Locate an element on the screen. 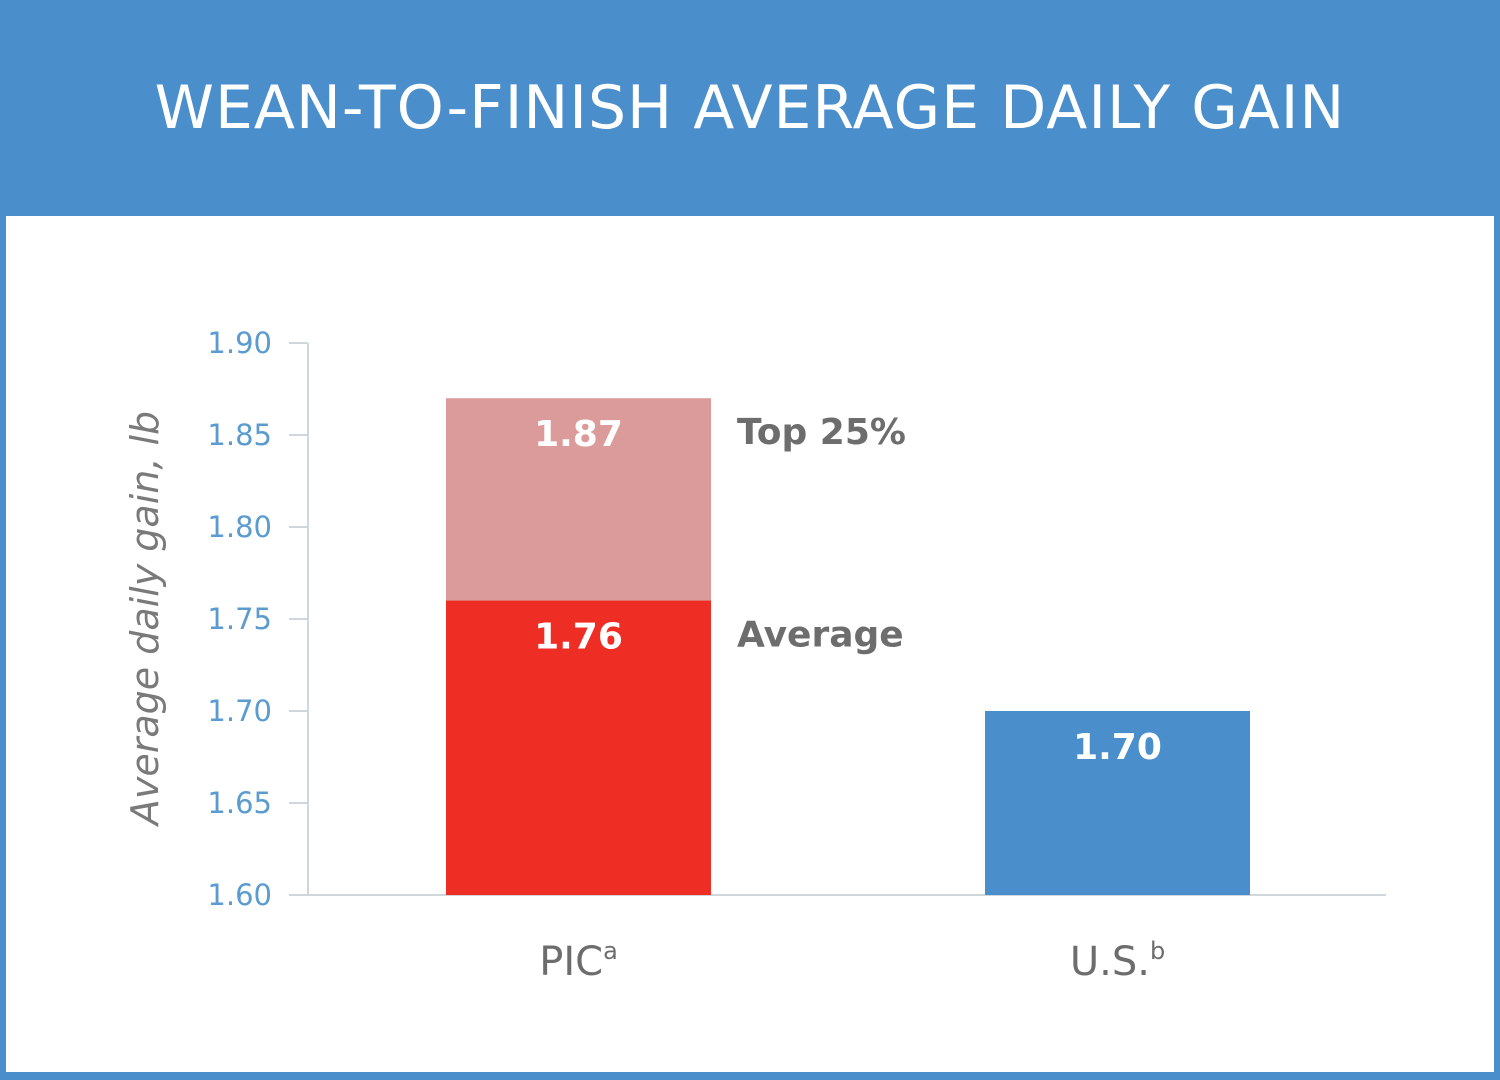  y-tick-label: 1.90 is located at coordinates (239, 343).